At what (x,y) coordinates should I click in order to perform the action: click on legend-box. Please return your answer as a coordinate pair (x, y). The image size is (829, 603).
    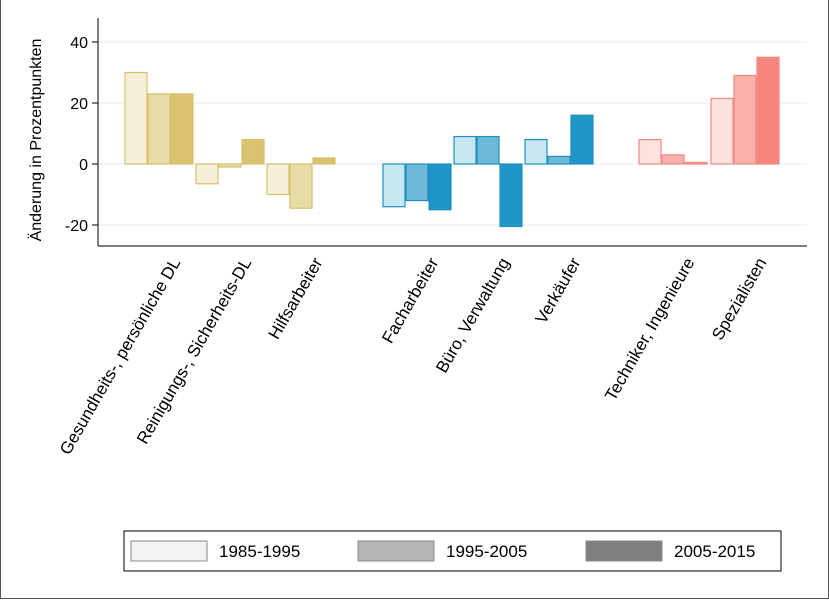
    Looking at the image, I should click on (452, 551).